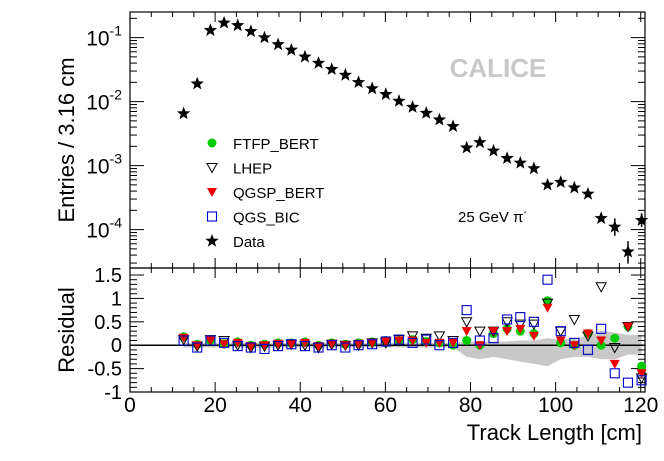 The height and width of the screenshot is (461, 664). Describe the element at coordinates (116, 299) in the screenshot. I see `res-y-tick-label: 1` at that location.